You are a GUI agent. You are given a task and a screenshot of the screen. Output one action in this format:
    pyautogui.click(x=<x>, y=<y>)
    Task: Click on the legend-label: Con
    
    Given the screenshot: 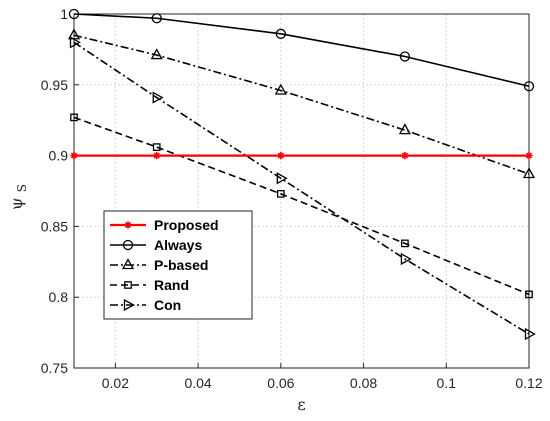 What is the action you would take?
    pyautogui.click(x=167, y=305)
    